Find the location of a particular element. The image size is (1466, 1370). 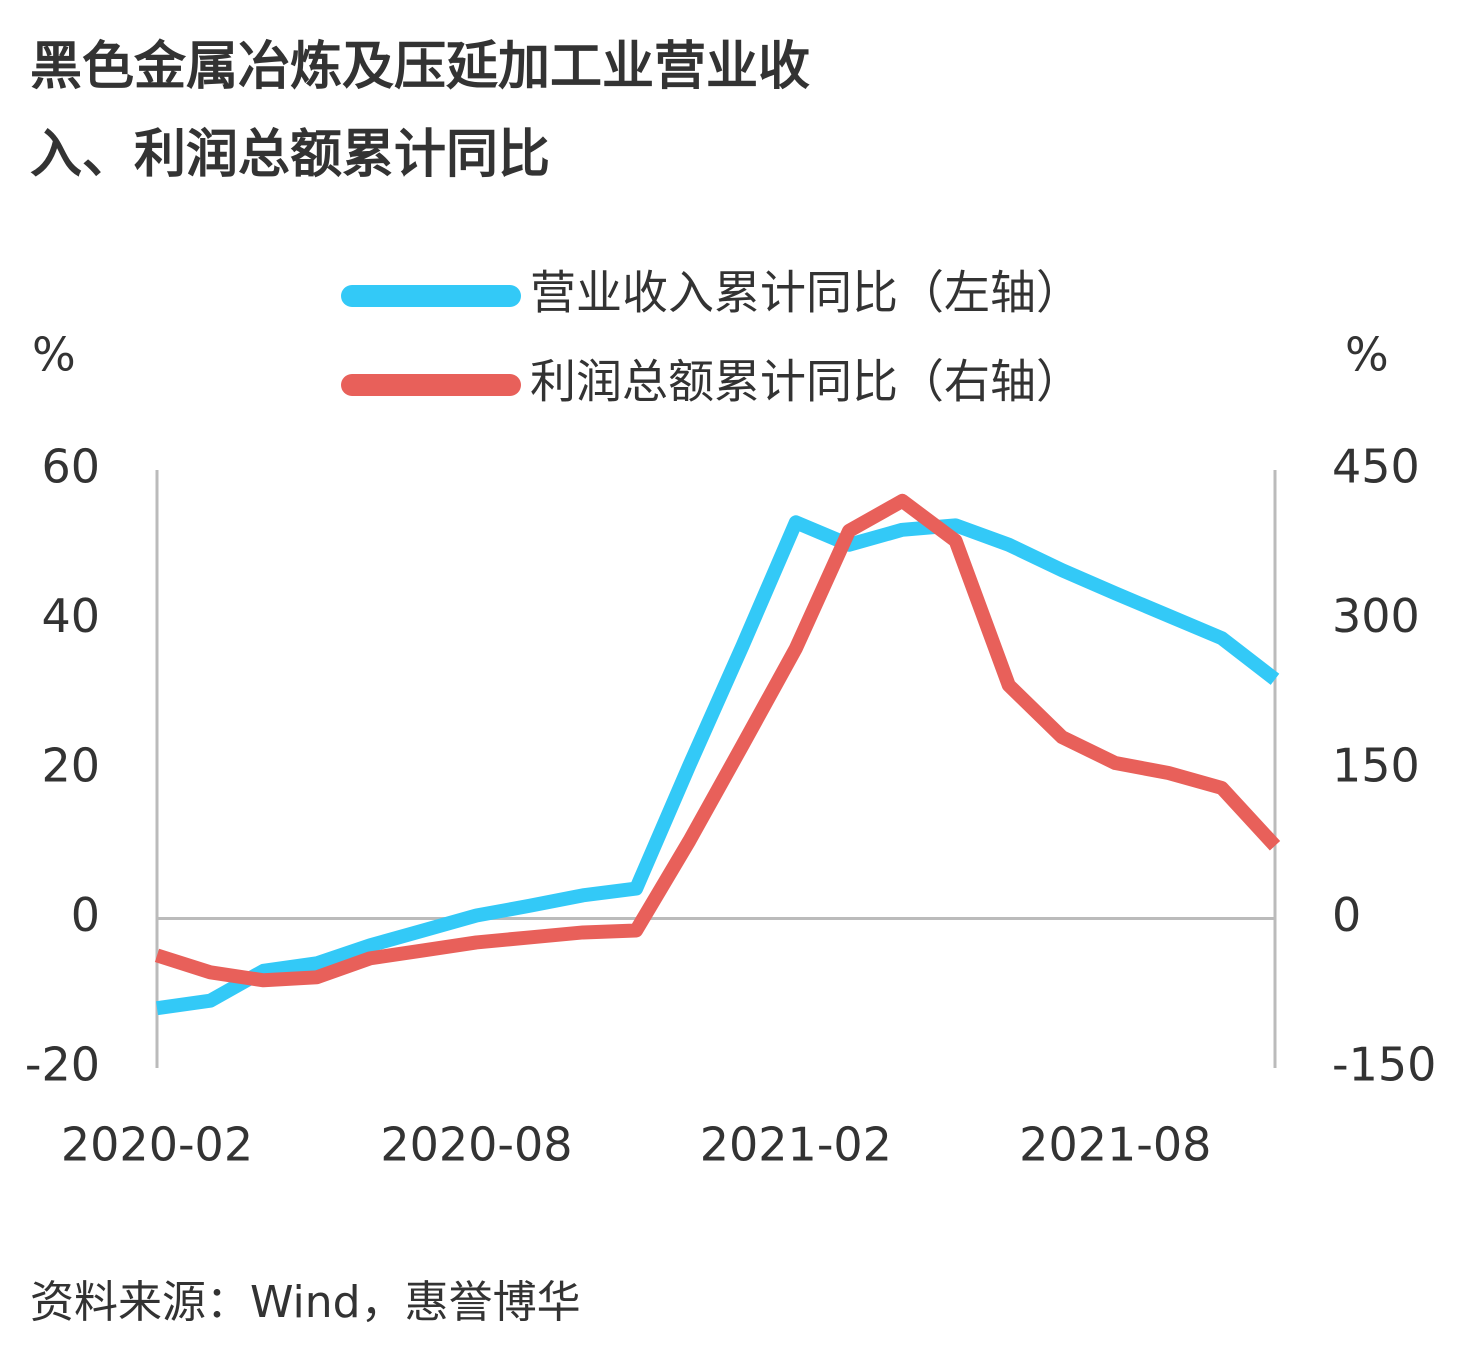

y2-tick-label: 450 is located at coordinates (1376, 467).